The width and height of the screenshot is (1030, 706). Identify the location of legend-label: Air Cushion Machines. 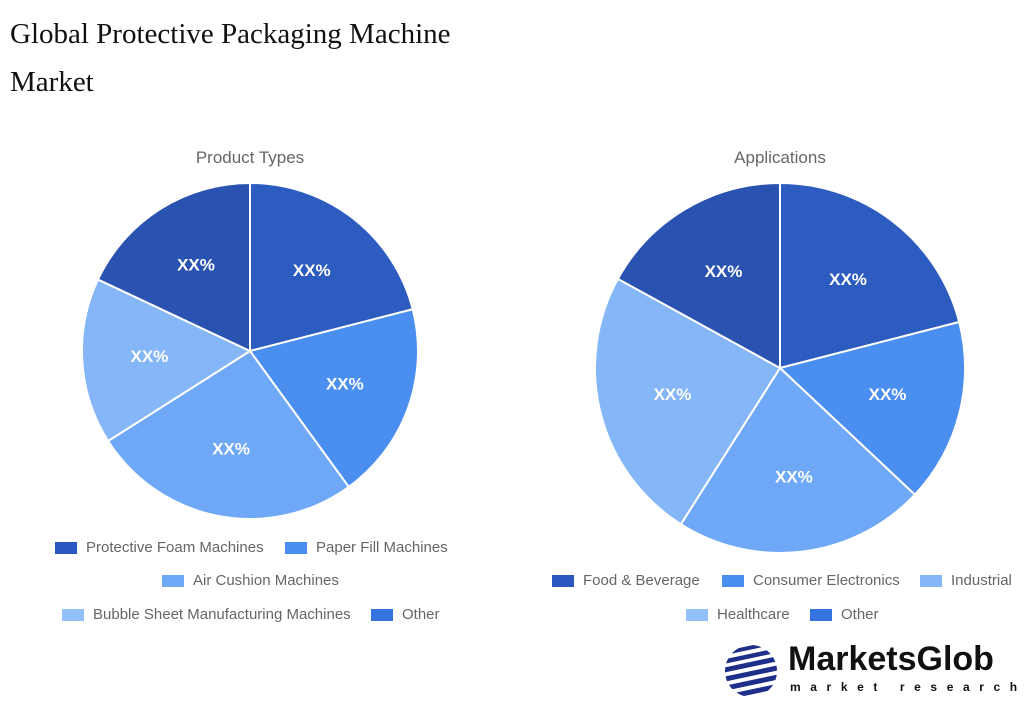
(266, 580).